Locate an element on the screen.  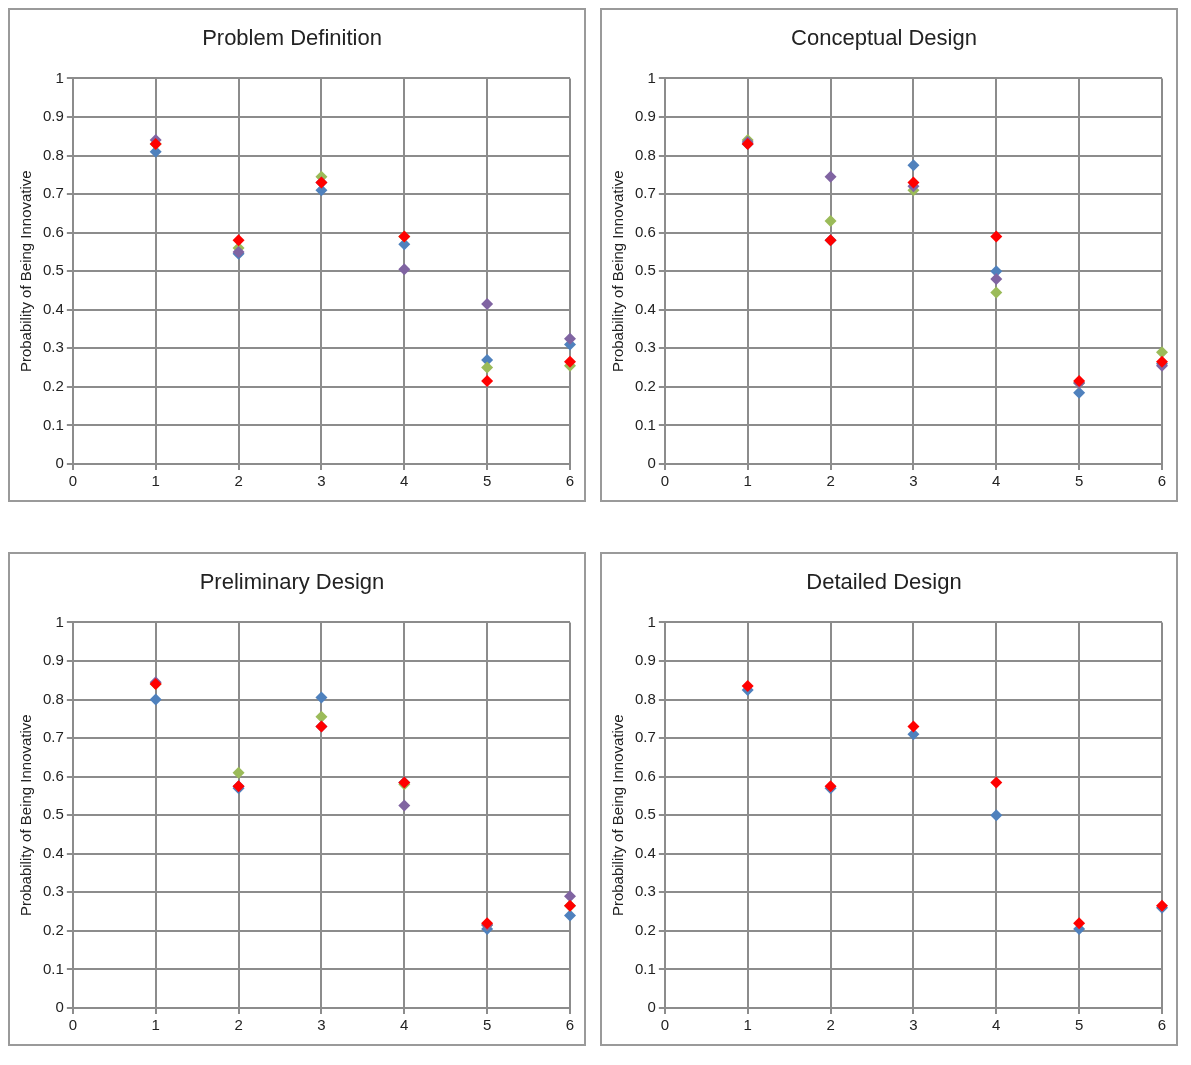
chart-title: Conceptual Design is located at coordinates (884, 38).